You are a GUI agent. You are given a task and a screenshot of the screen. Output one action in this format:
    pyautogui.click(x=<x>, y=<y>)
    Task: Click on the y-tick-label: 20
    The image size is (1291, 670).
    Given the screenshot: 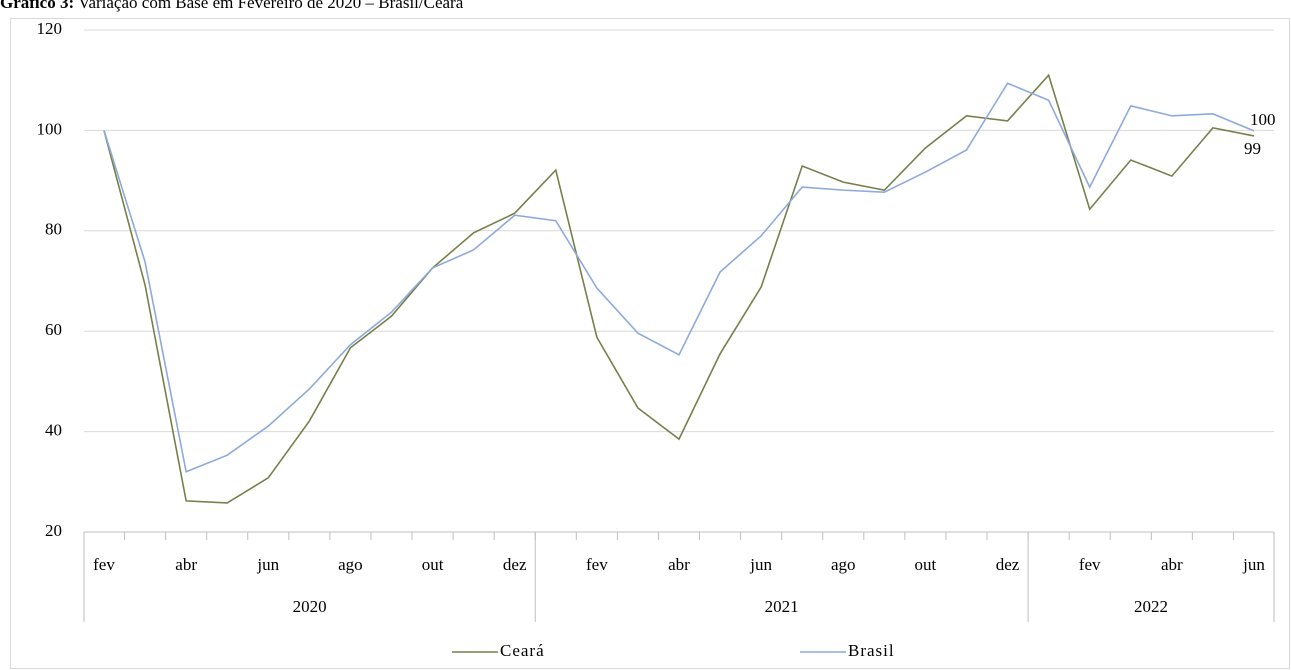 What is the action you would take?
    pyautogui.click(x=53, y=530)
    